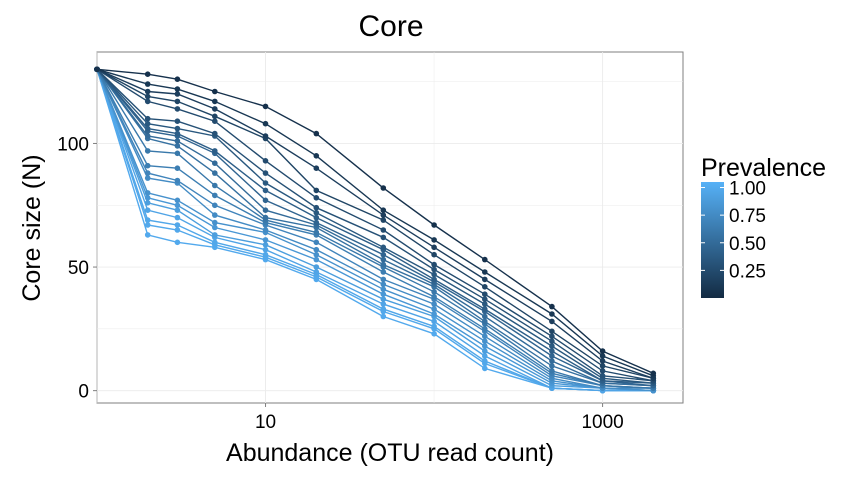  What do you see at coordinates (602, 422) in the screenshot?
I see `x-tick-label-1: 1000` at bounding box center [602, 422].